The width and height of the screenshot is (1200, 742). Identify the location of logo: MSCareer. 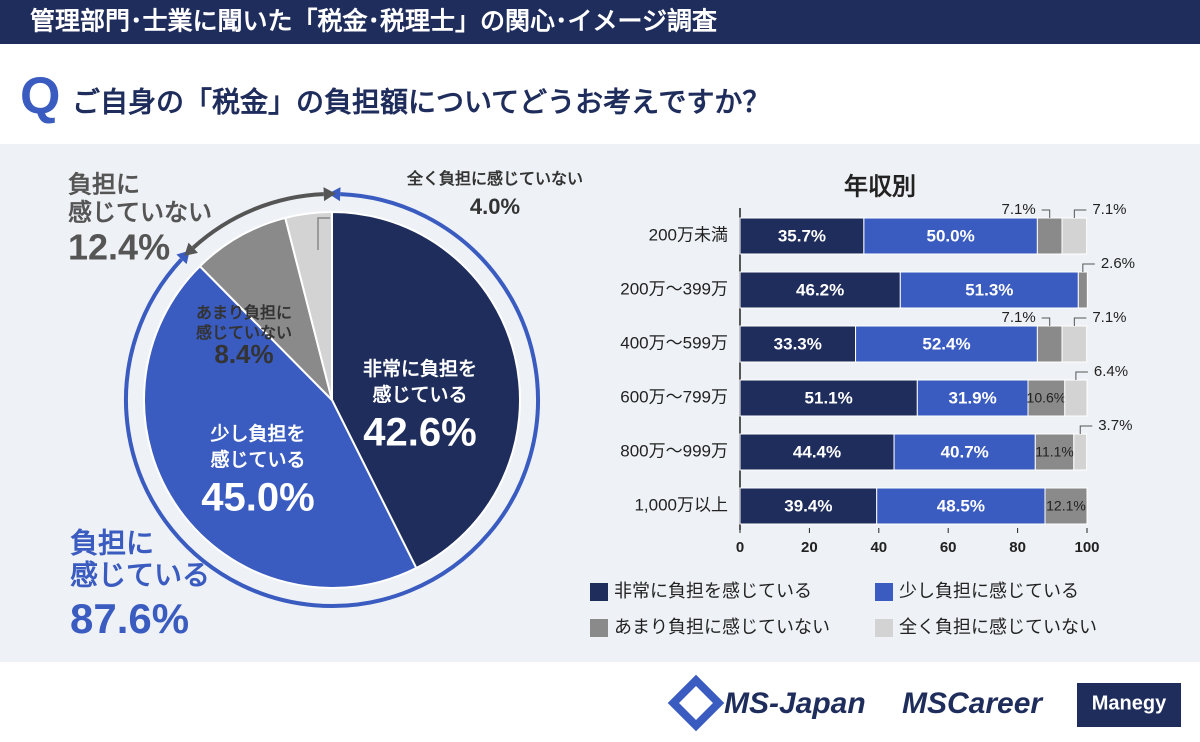
(973, 703).